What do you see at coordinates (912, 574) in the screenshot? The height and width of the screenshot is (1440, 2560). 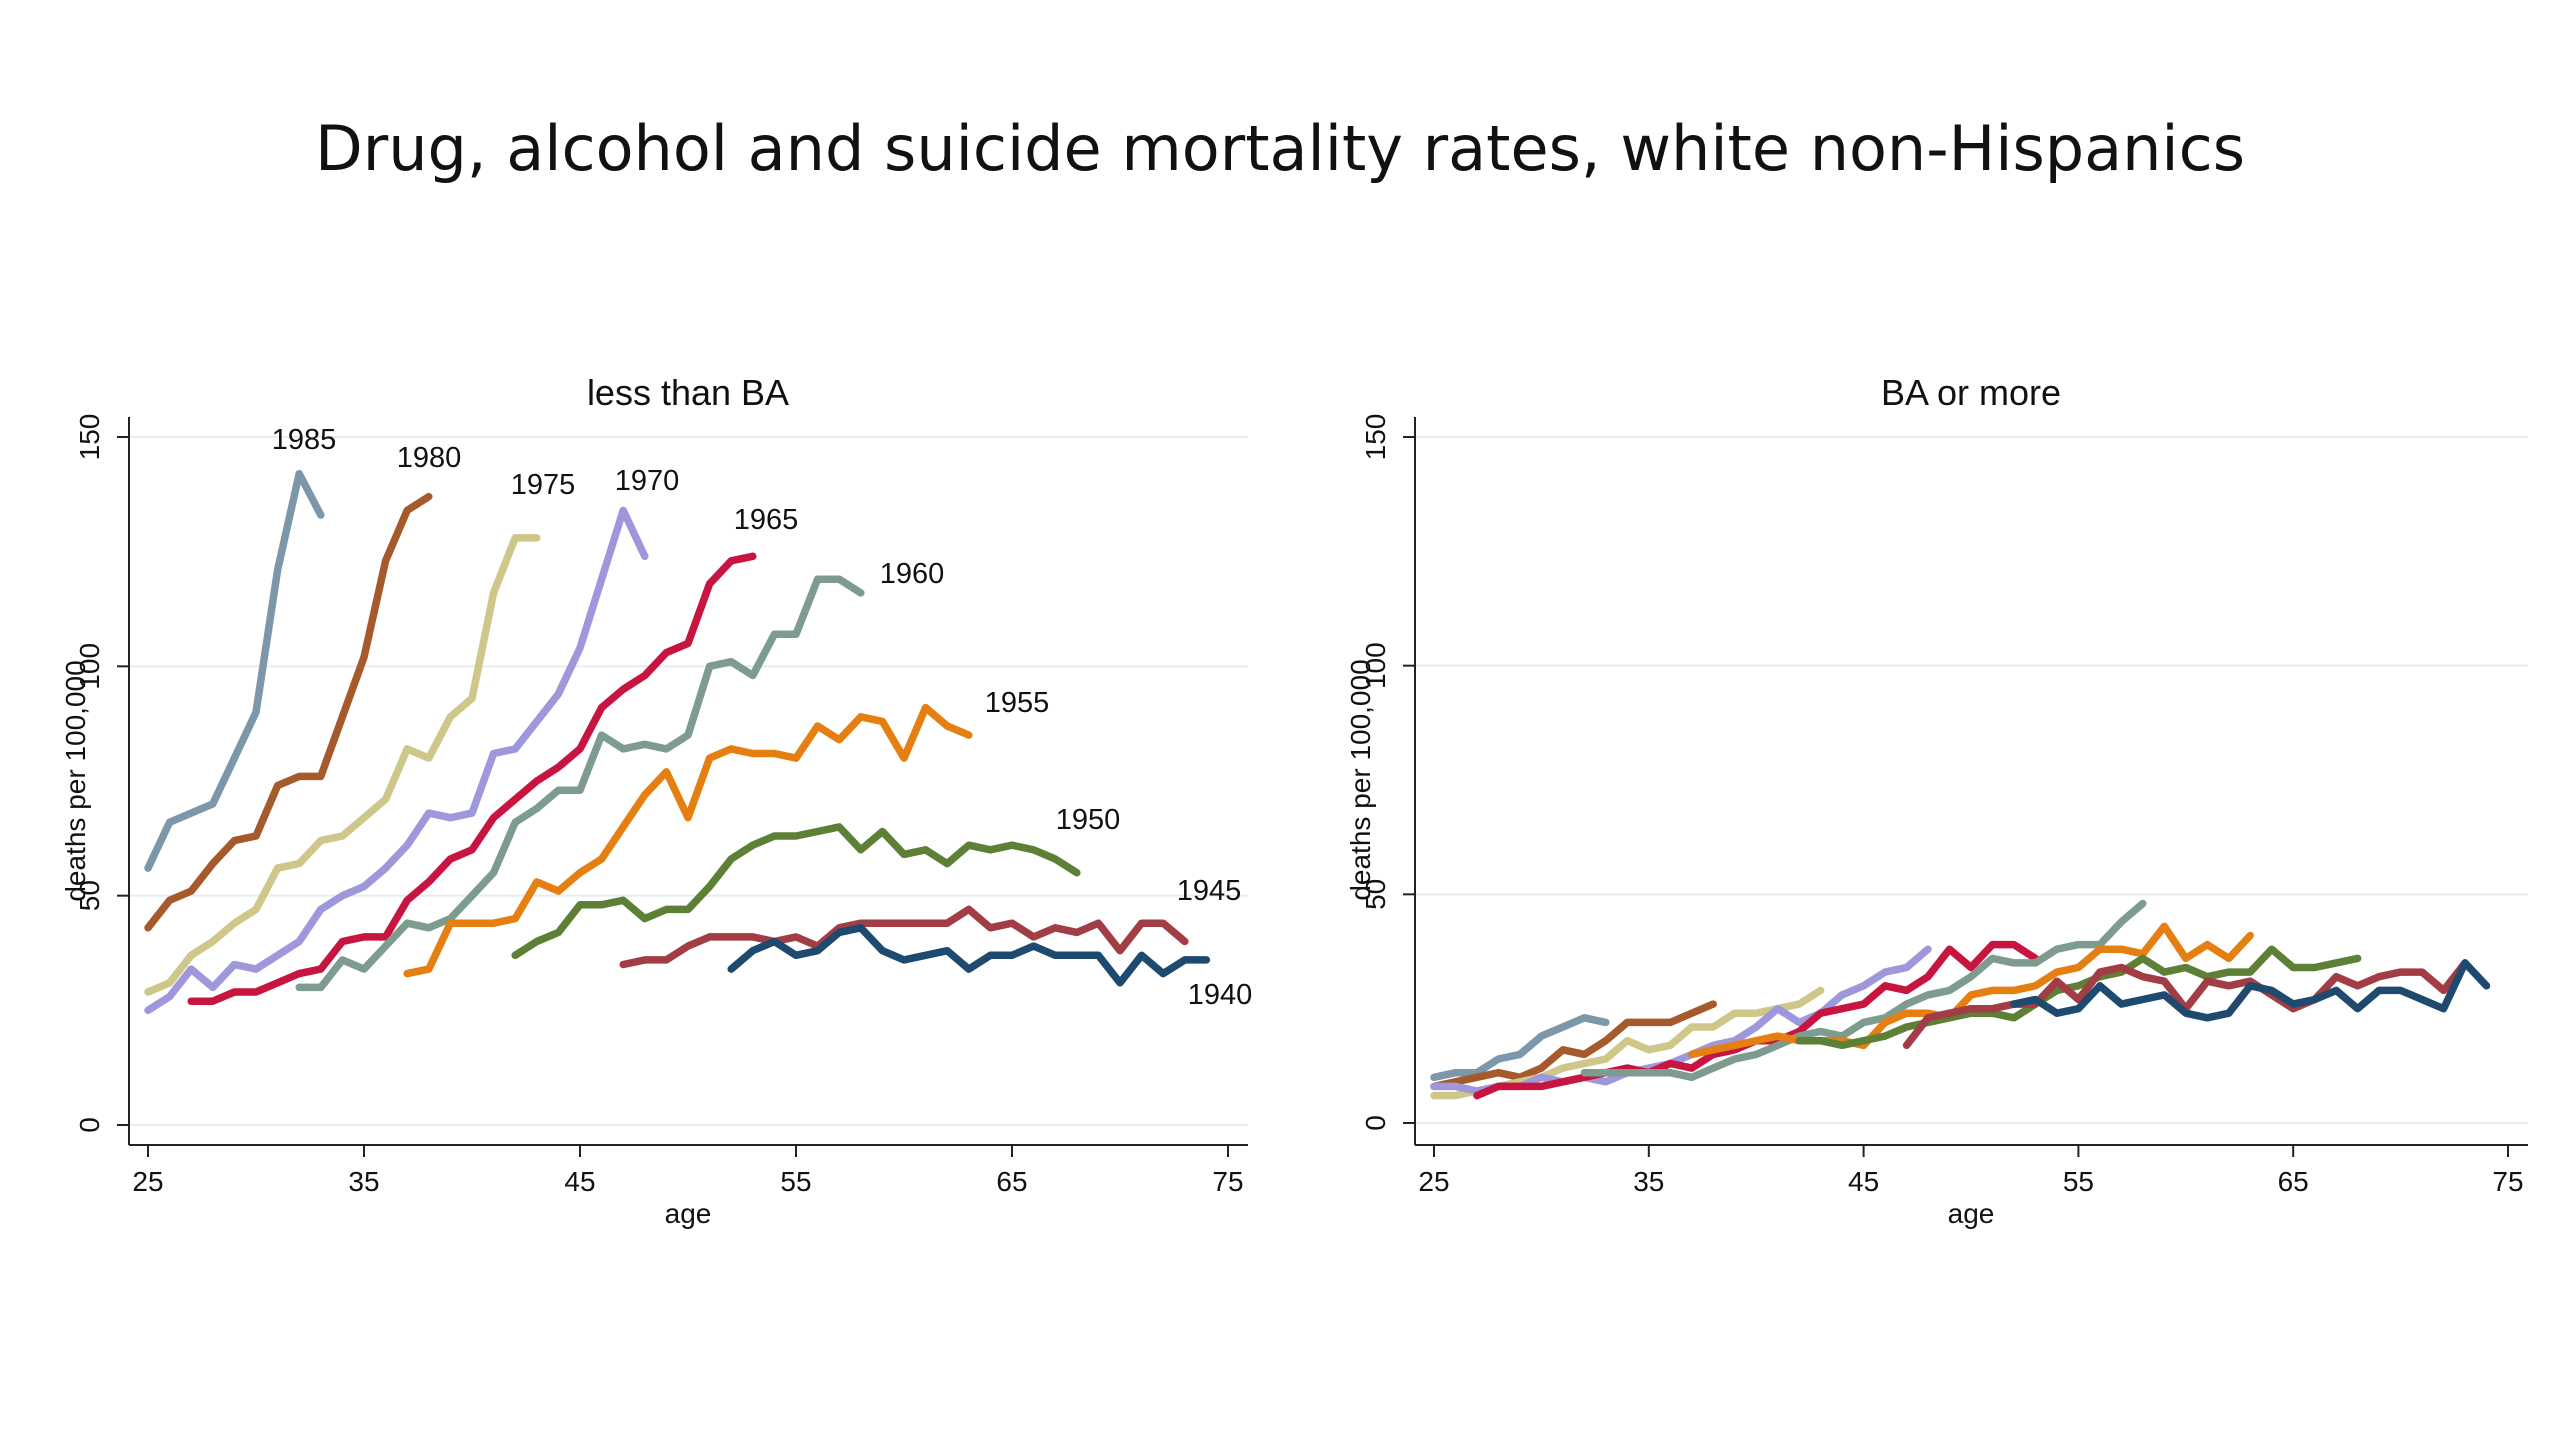 I see `series-label: 1960` at bounding box center [912, 574].